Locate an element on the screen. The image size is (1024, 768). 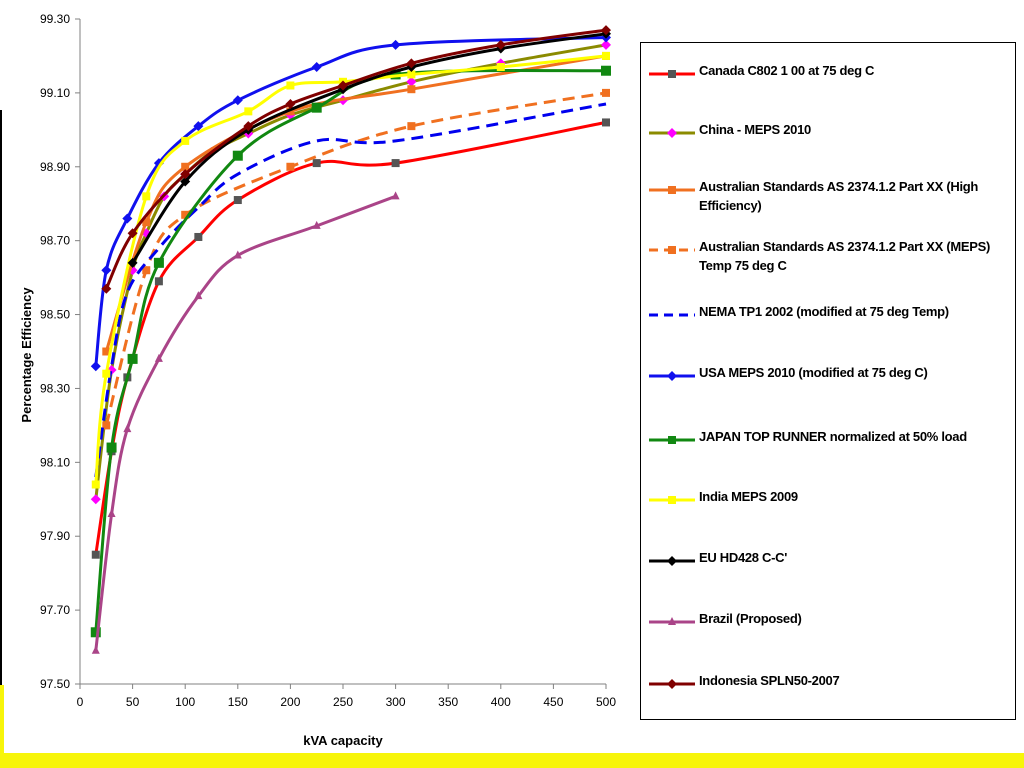
y-tick-label: 99.10 is located at coordinates (55, 93).